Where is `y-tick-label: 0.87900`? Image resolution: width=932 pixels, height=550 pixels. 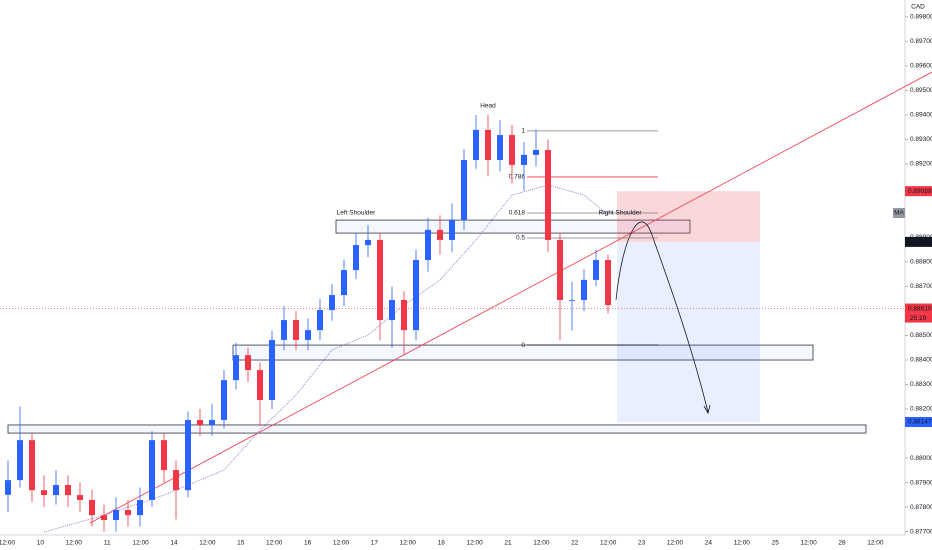
y-tick-label: 0.87900 is located at coordinates (921, 482).